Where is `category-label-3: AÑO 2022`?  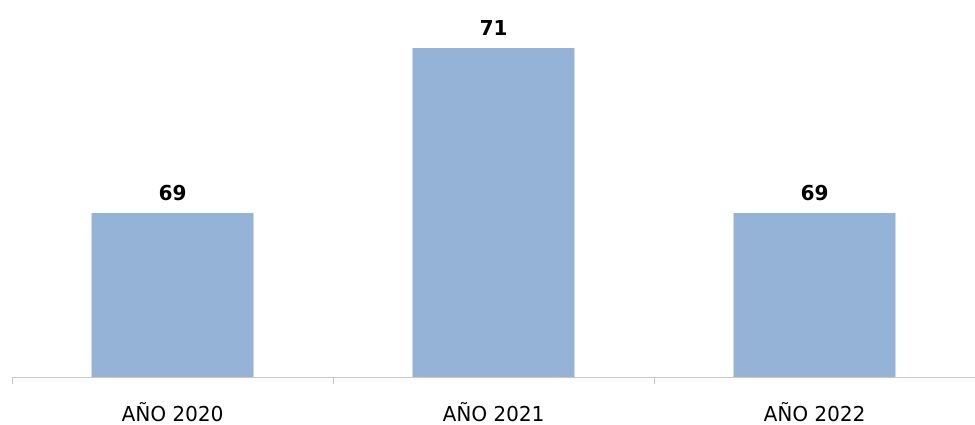
category-label-3: AÑO 2022 is located at coordinates (815, 413).